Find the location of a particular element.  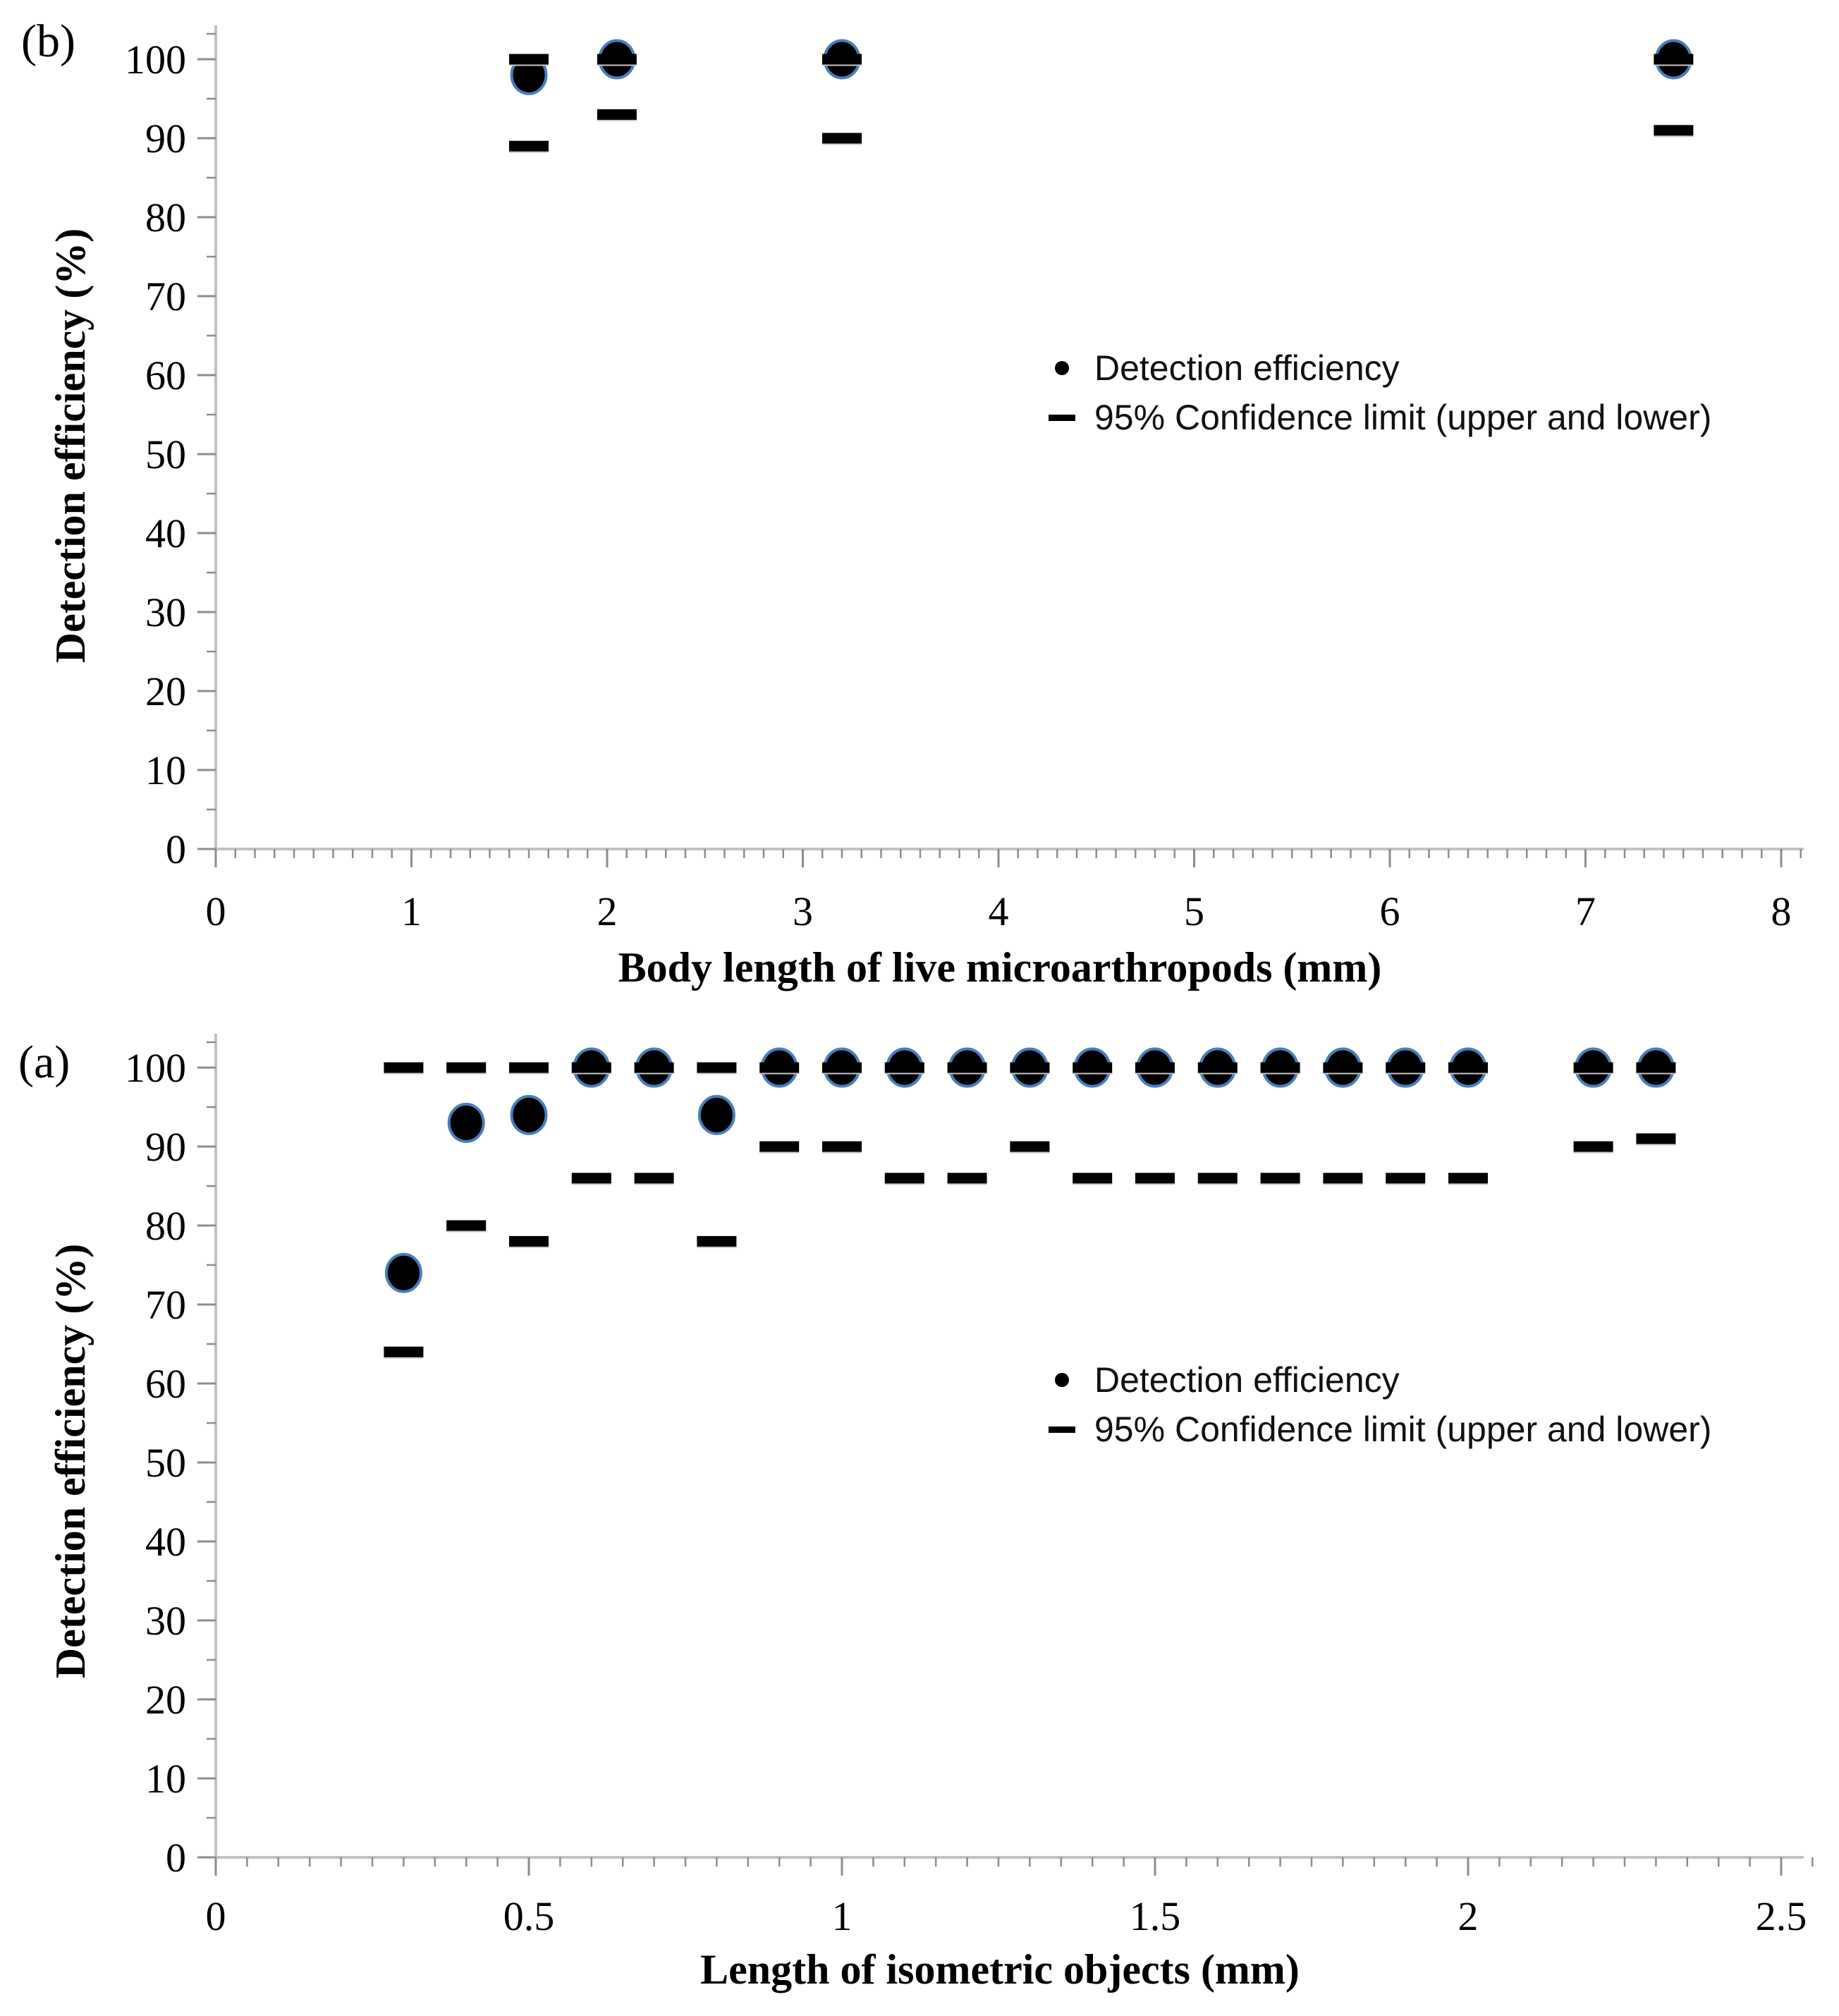

x-tick-label: 1 is located at coordinates (842, 1916).